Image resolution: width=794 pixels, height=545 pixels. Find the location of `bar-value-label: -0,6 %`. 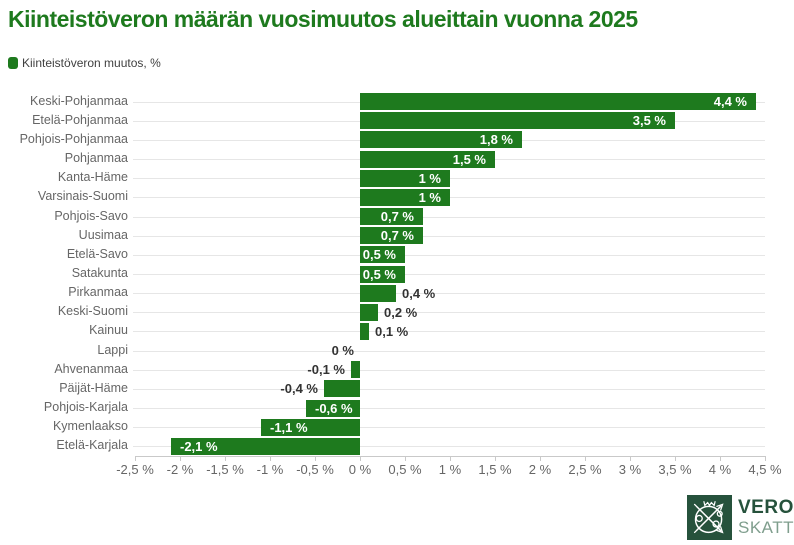

bar-value-label: -0,6 % is located at coordinates (334, 408).